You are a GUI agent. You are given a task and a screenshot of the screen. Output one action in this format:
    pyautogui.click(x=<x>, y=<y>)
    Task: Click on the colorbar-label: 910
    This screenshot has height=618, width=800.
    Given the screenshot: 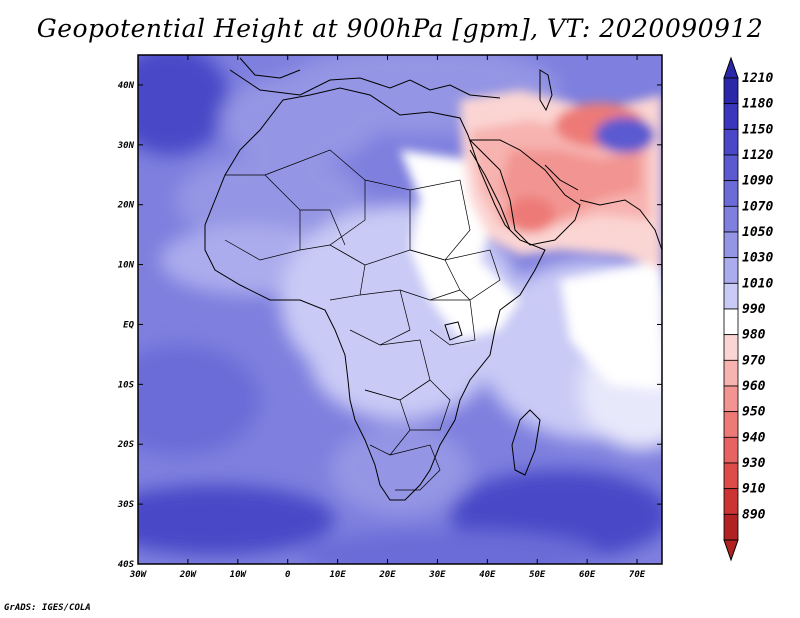 What is the action you would take?
    pyautogui.click(x=754, y=489)
    